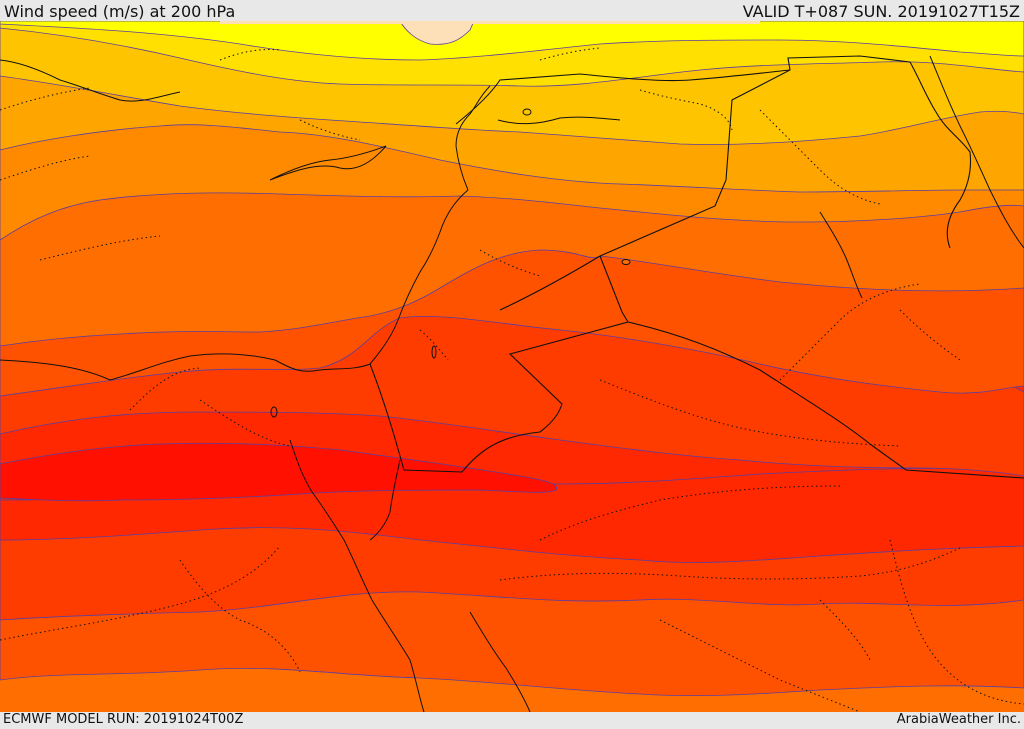  I want to click on band-red-core, so click(279, 472).